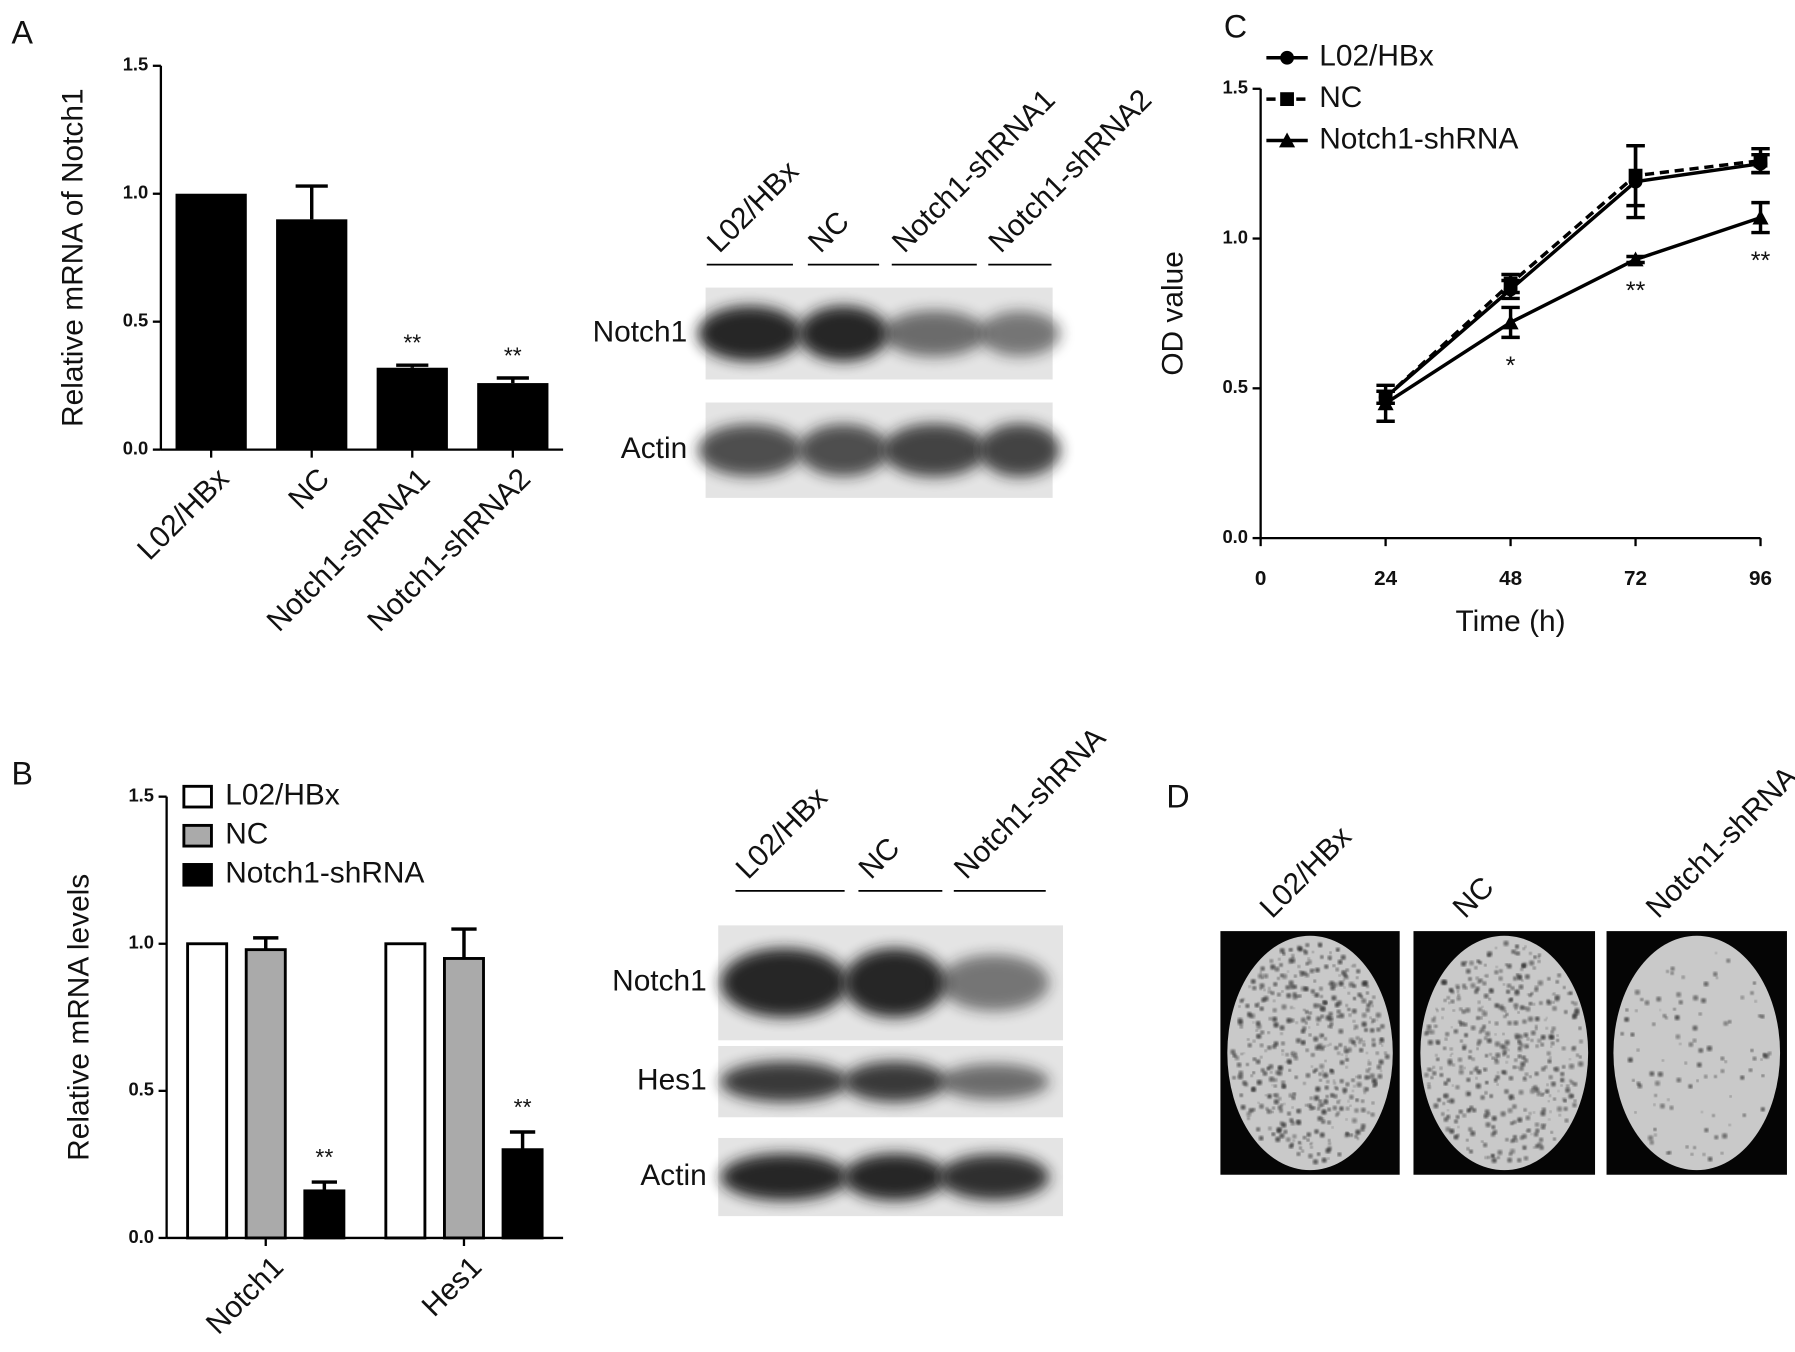  Describe the element at coordinates (324, 1214) in the screenshot. I see `bar` at that location.